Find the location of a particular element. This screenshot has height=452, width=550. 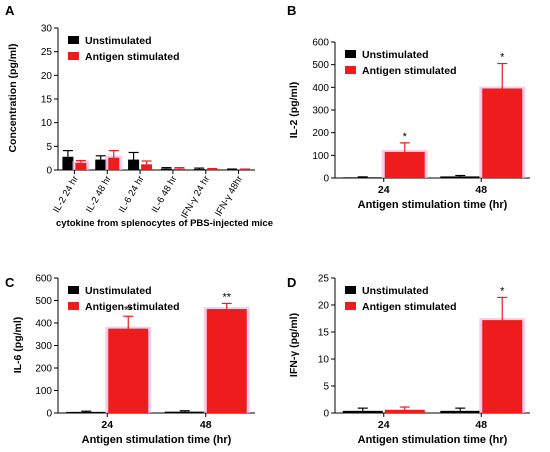

x-tick-label: IL-6 48 hr is located at coordinates (165, 194).